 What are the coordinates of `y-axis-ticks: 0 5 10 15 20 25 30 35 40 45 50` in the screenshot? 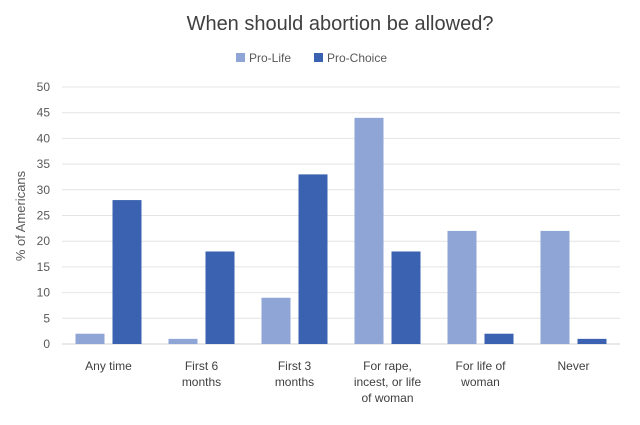 It's located at (44, 215).